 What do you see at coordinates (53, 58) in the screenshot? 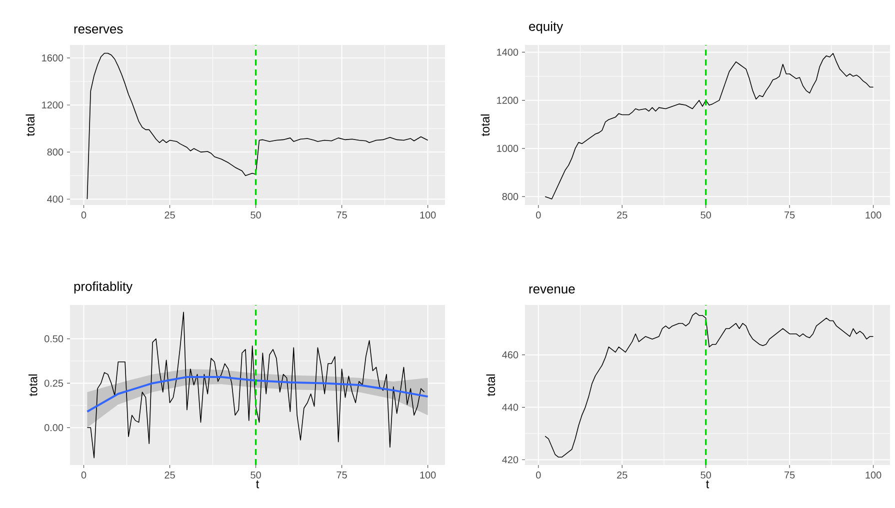
I see `y-tick-label: 1600` at bounding box center [53, 58].